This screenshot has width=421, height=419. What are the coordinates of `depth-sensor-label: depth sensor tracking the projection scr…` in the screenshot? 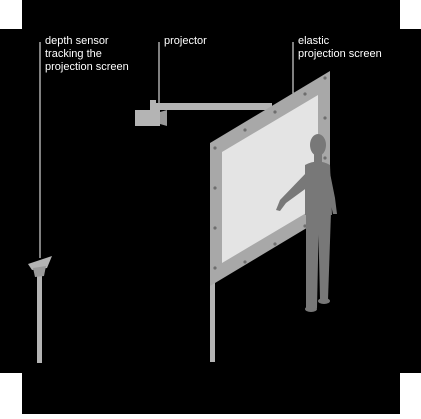 It's located at (87, 54).